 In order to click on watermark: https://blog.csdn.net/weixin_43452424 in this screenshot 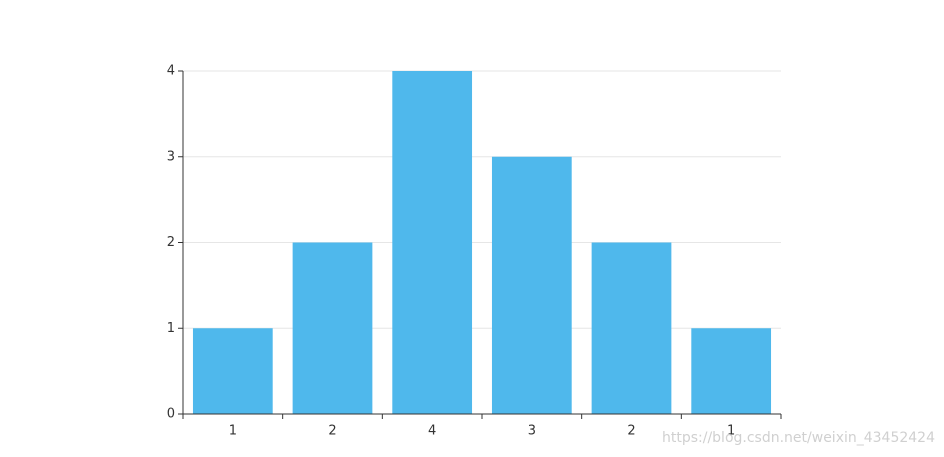, I will do `click(798, 438)`.